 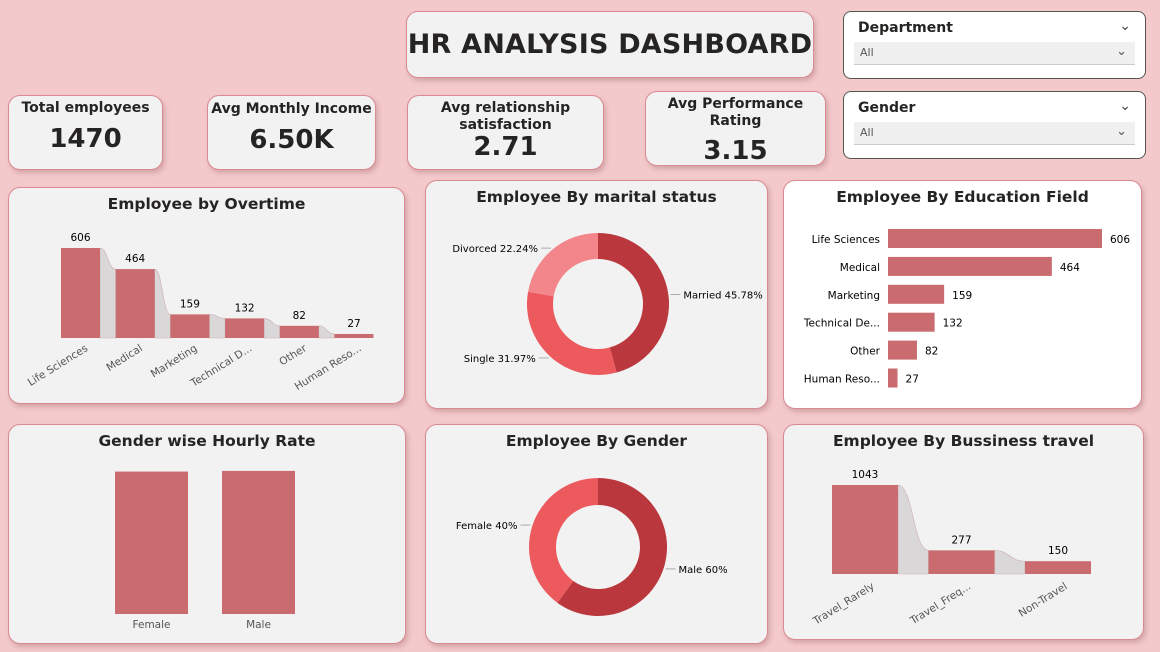 I want to click on data-label: 606, so click(x=80, y=238).